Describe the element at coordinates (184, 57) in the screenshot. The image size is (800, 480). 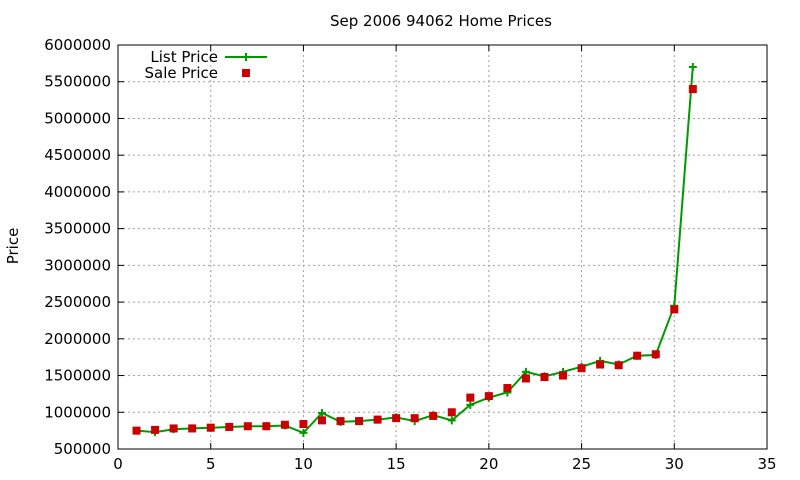
I see `legend-label: List Price` at that location.